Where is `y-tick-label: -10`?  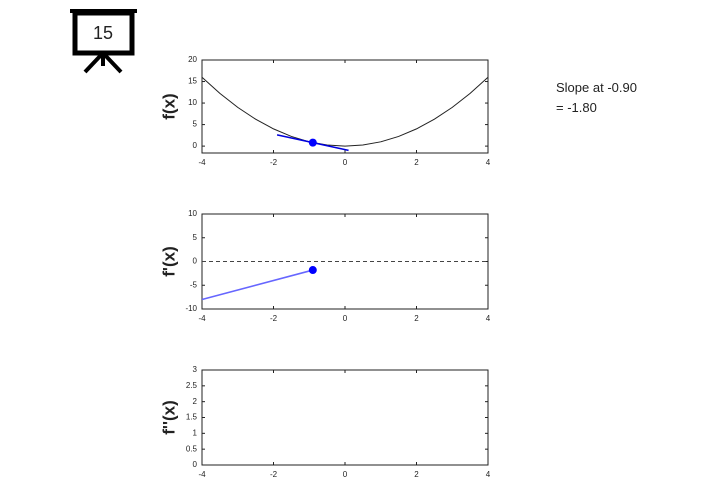
y-tick-label: -10 is located at coordinates (191, 308).